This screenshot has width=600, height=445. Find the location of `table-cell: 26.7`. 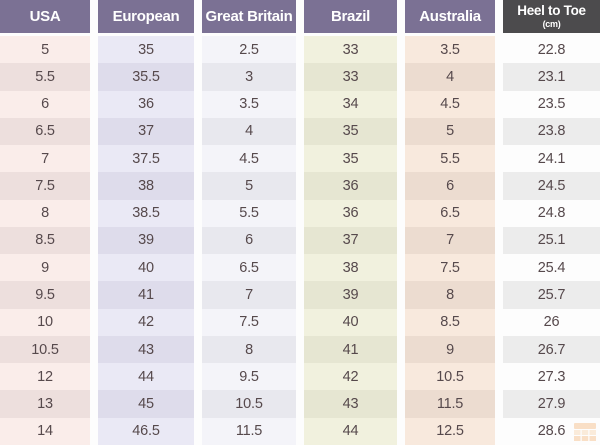

table-cell: 26.7 is located at coordinates (551, 349).